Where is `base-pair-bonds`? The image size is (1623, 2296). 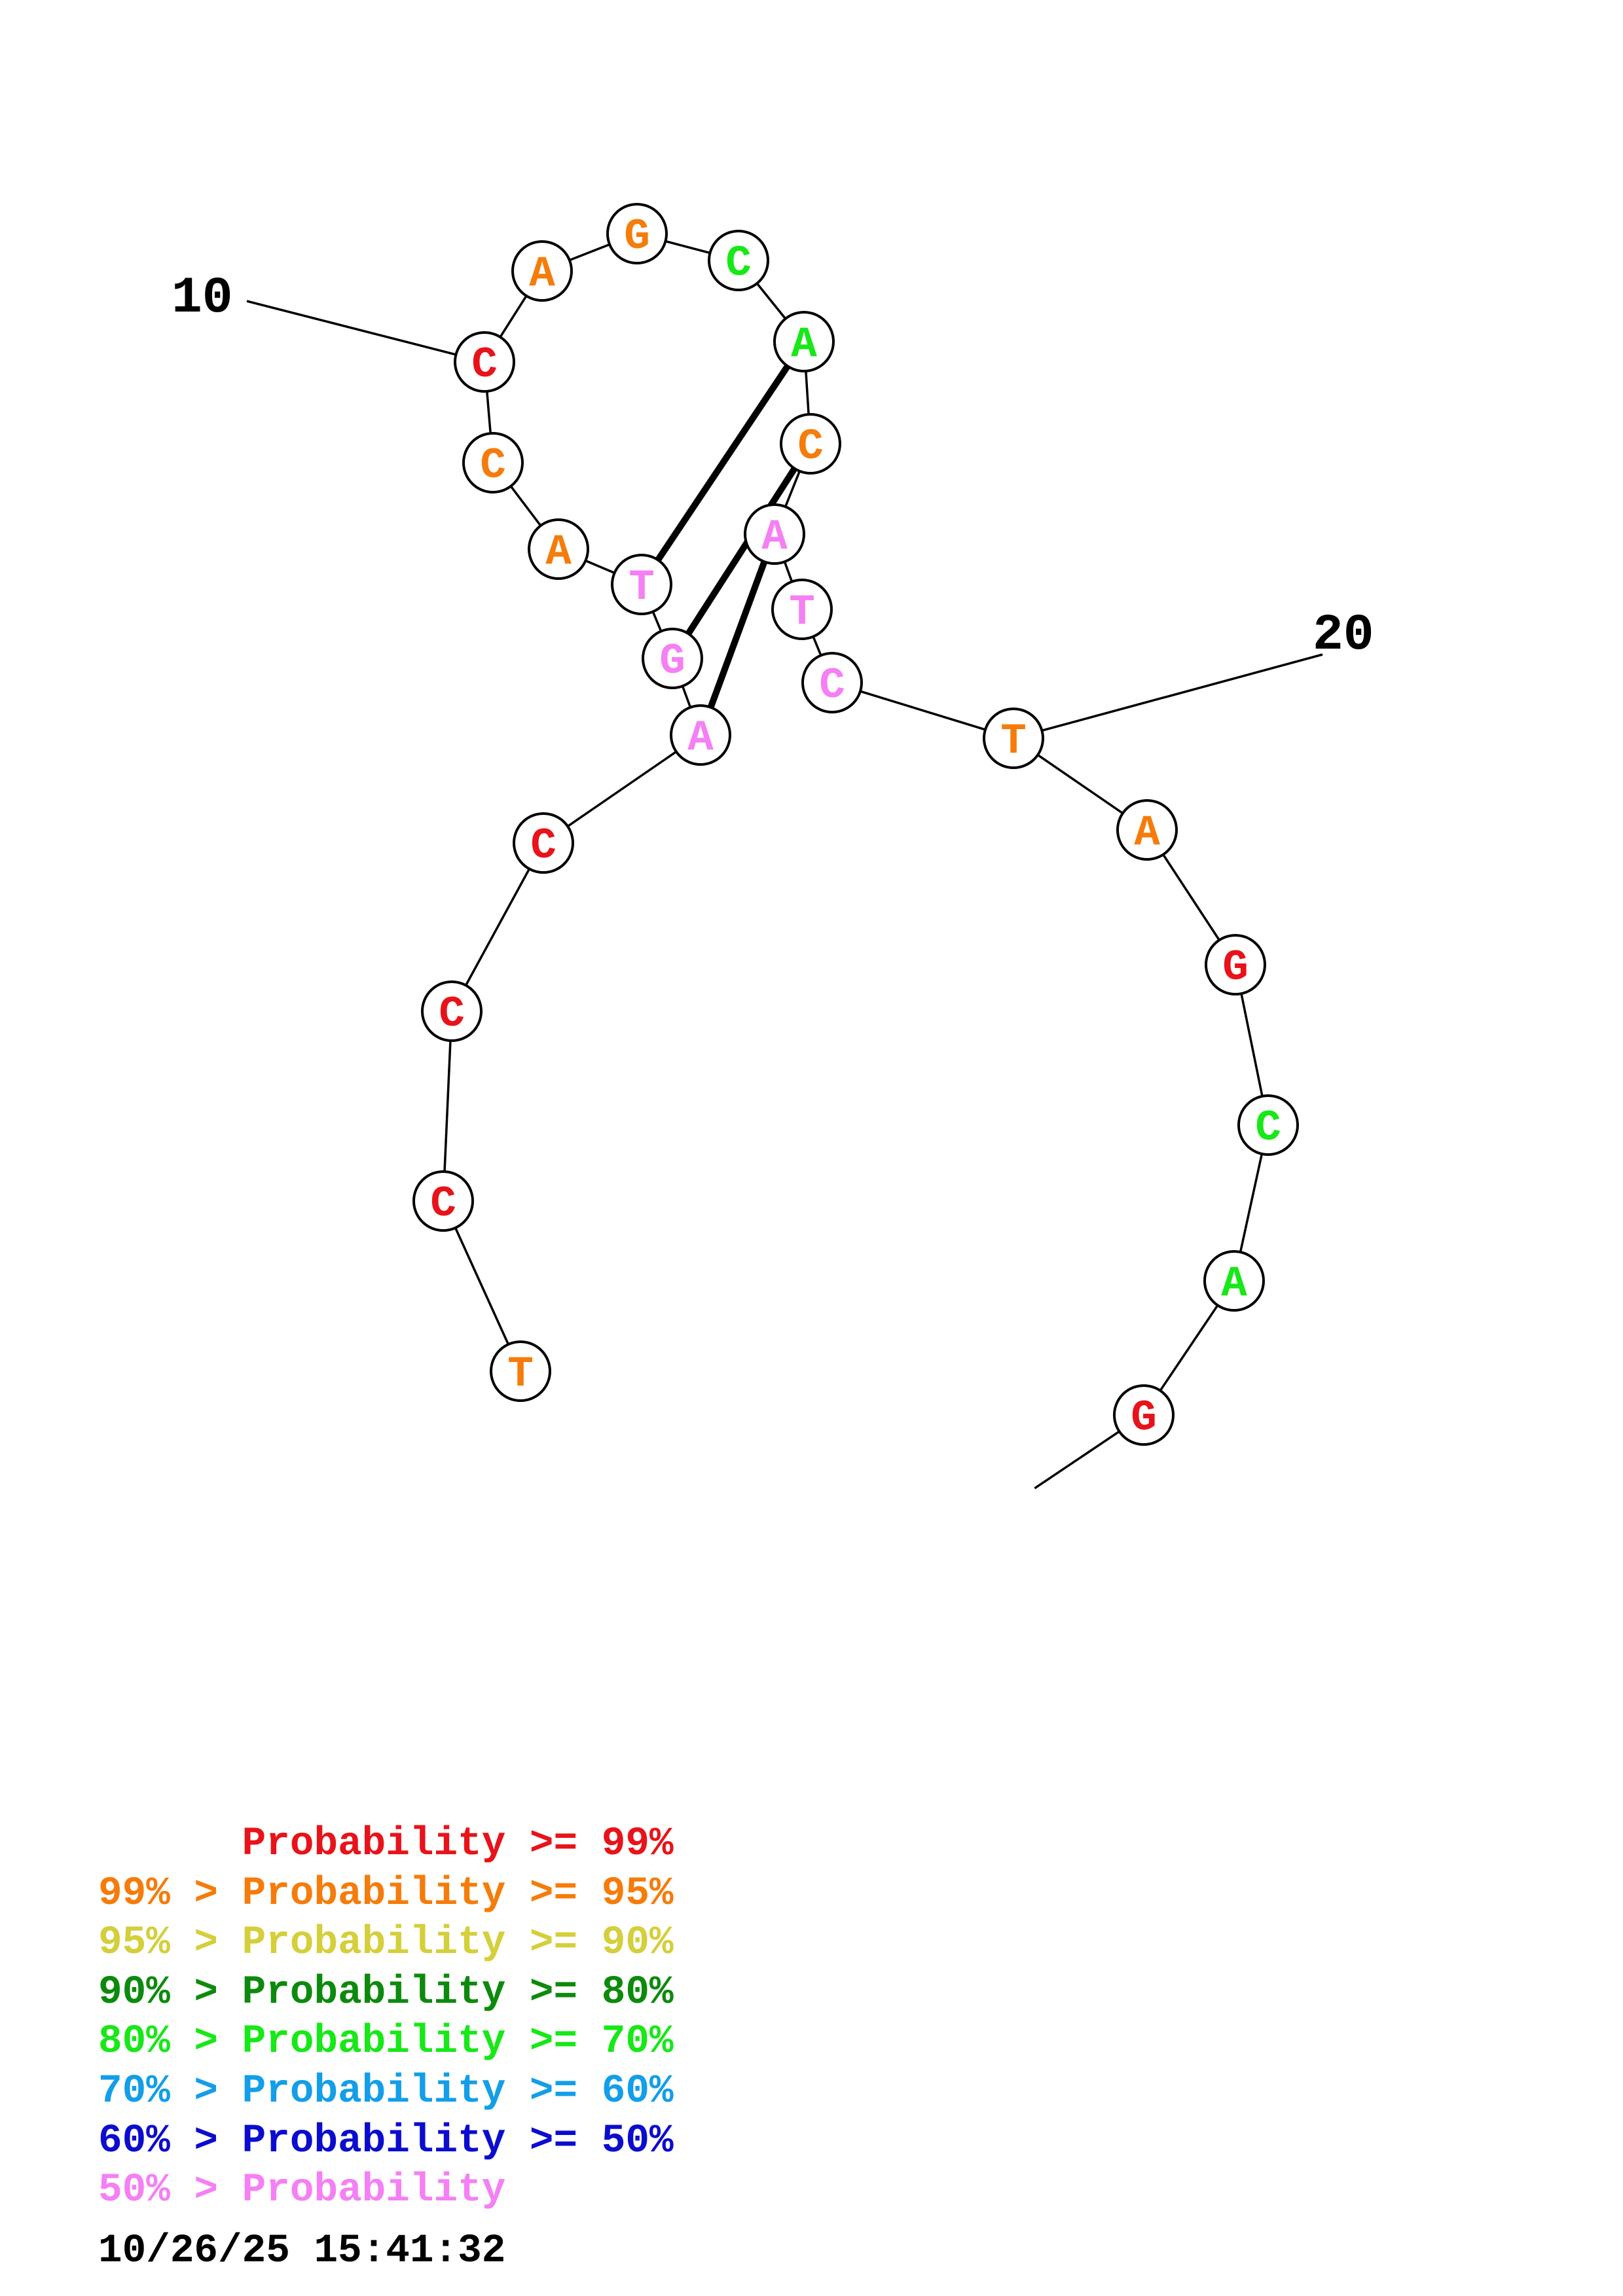
base-pair-bonds is located at coordinates (726, 536).